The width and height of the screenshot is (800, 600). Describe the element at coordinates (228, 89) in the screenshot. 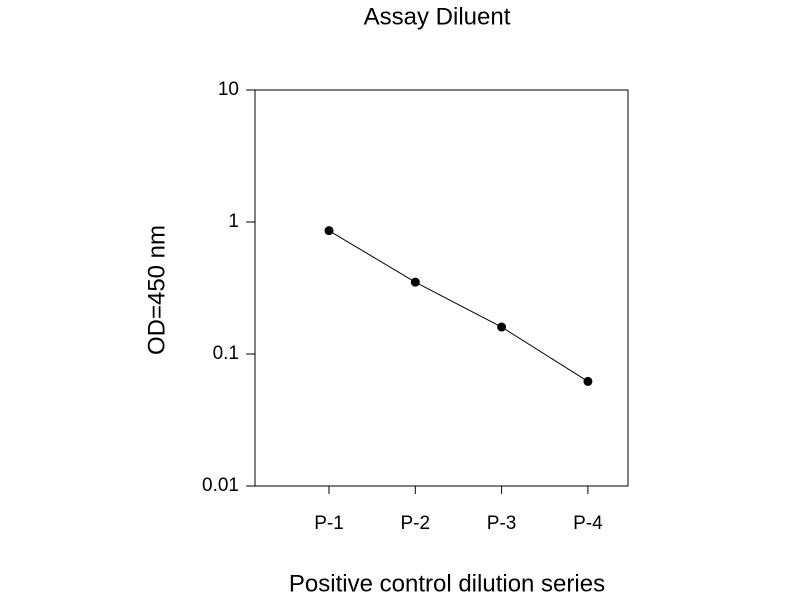

I see `y-tick-label: 10` at that location.